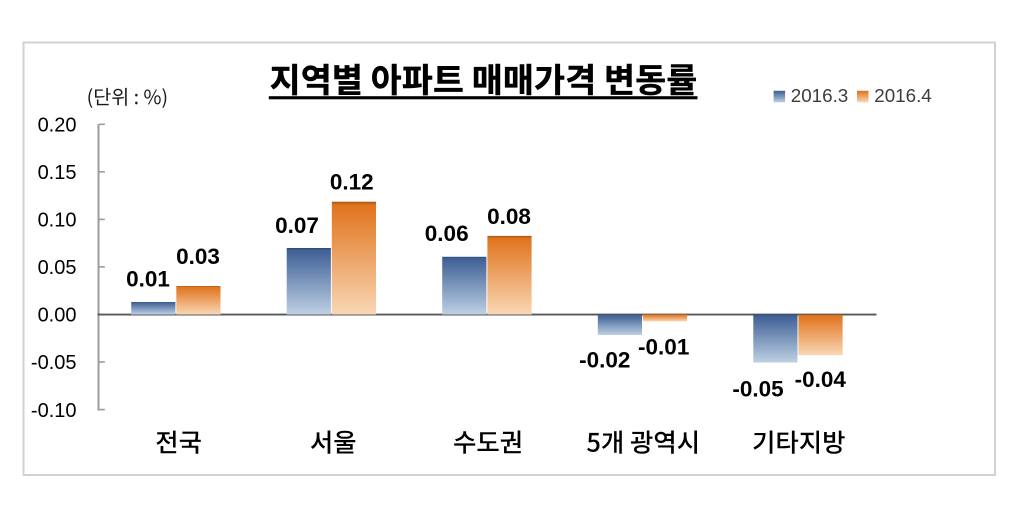 This screenshot has width=1024, height=528. What do you see at coordinates (821, 379) in the screenshot?
I see `svg-text: -0.04` at bounding box center [821, 379].